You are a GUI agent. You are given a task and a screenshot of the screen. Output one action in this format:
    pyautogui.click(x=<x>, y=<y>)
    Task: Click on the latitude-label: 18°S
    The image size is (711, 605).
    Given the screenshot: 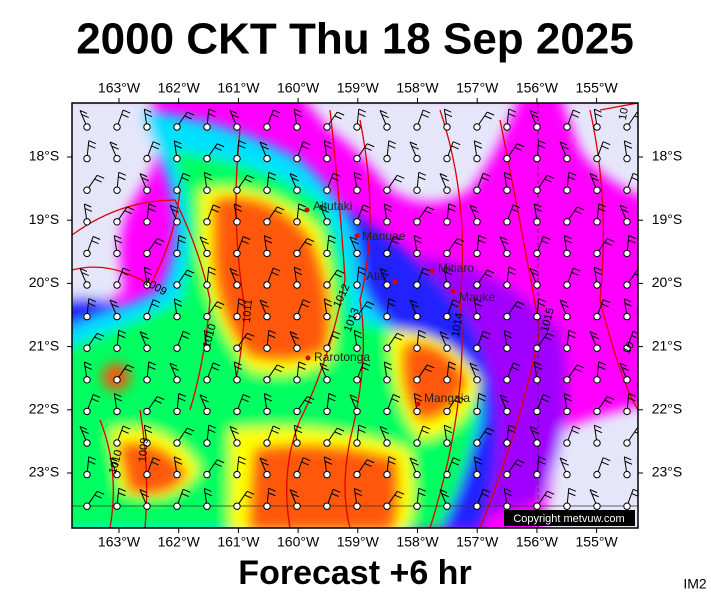 What is the action you would take?
    pyautogui.click(x=667, y=156)
    